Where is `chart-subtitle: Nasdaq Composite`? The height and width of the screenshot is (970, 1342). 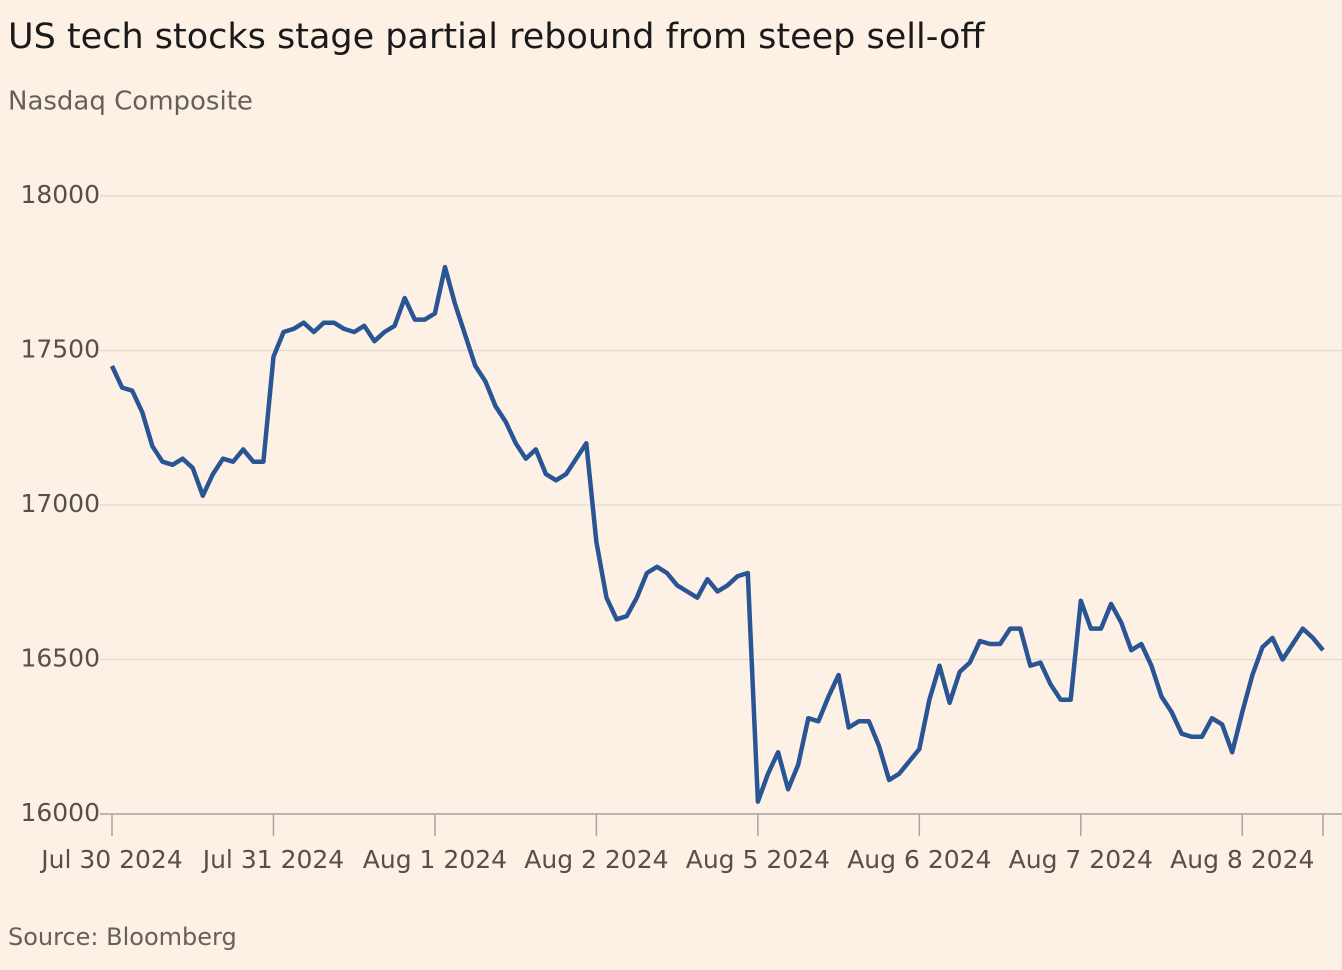
chart-subtitle: Nasdaq Composite is located at coordinates (130, 102).